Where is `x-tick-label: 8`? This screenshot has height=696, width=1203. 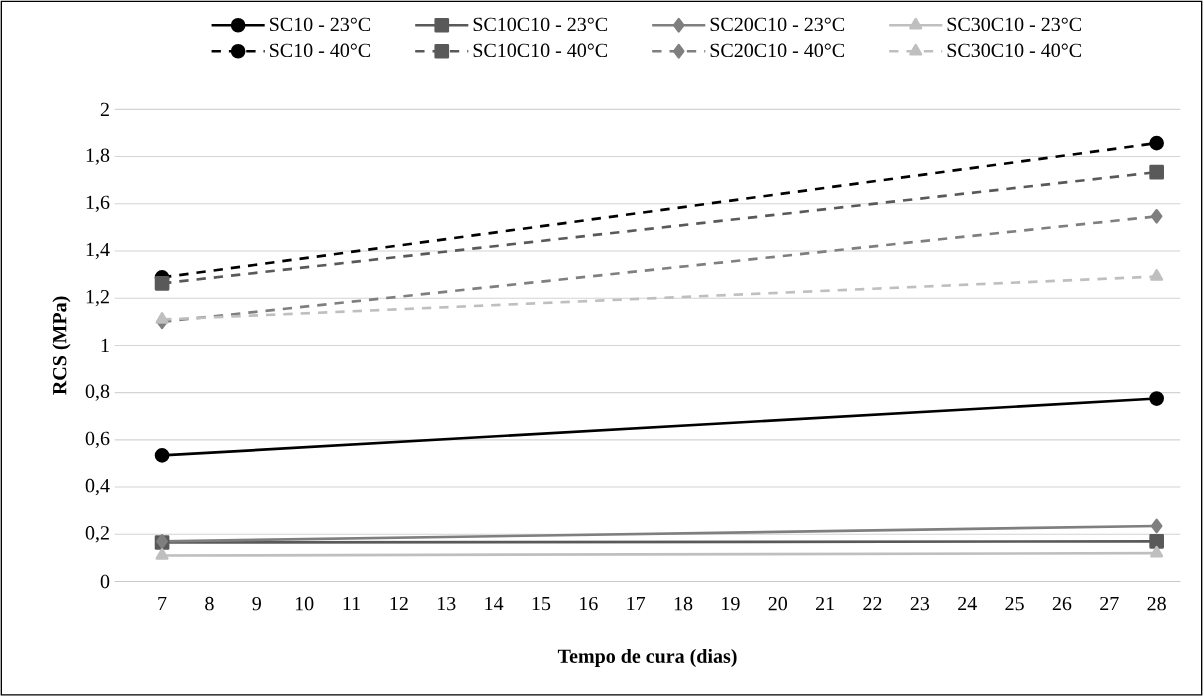 x-tick-label: 8 is located at coordinates (209, 603).